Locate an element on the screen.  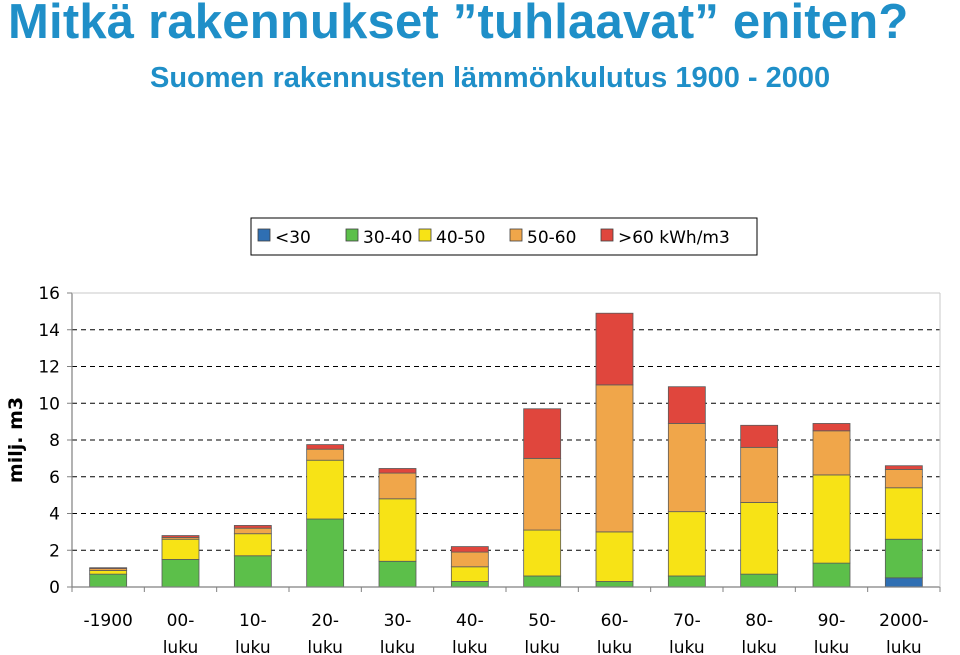
legend-item-label: <30 is located at coordinates (293, 238).